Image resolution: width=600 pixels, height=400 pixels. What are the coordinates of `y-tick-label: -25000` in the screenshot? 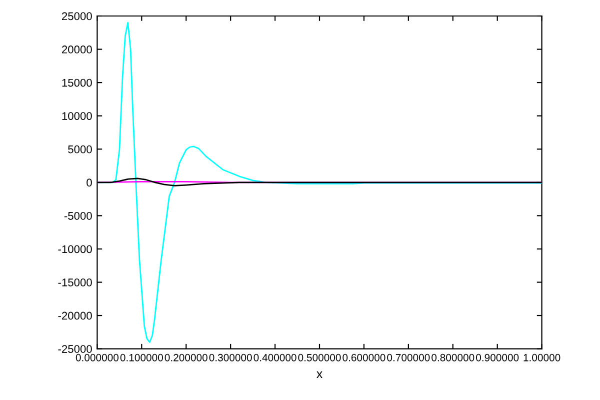 It's located at (75, 349).